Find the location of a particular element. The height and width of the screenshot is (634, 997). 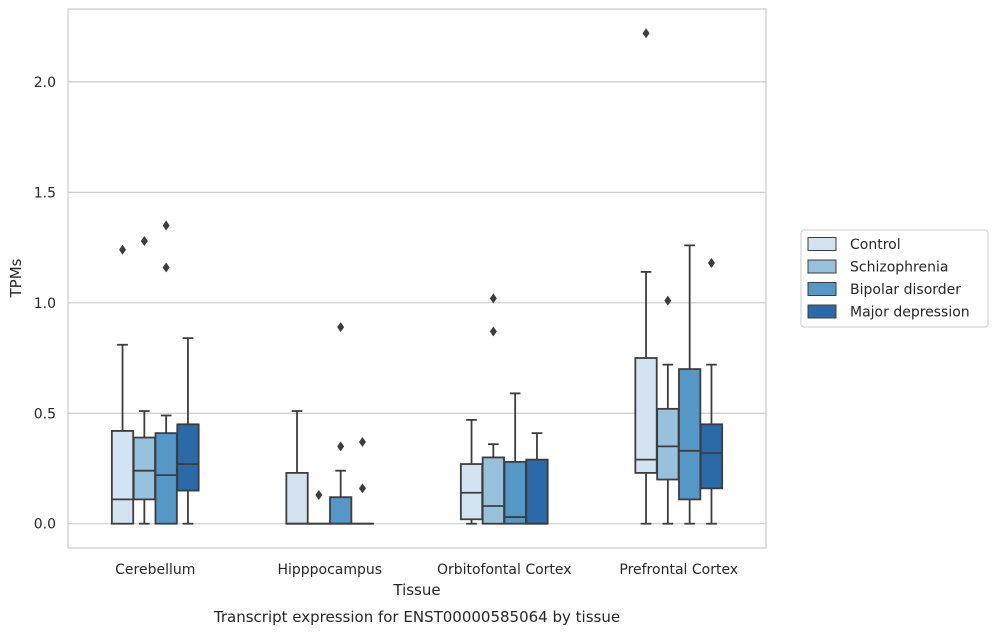

y-tick-label: 1.5 is located at coordinates (45, 193).